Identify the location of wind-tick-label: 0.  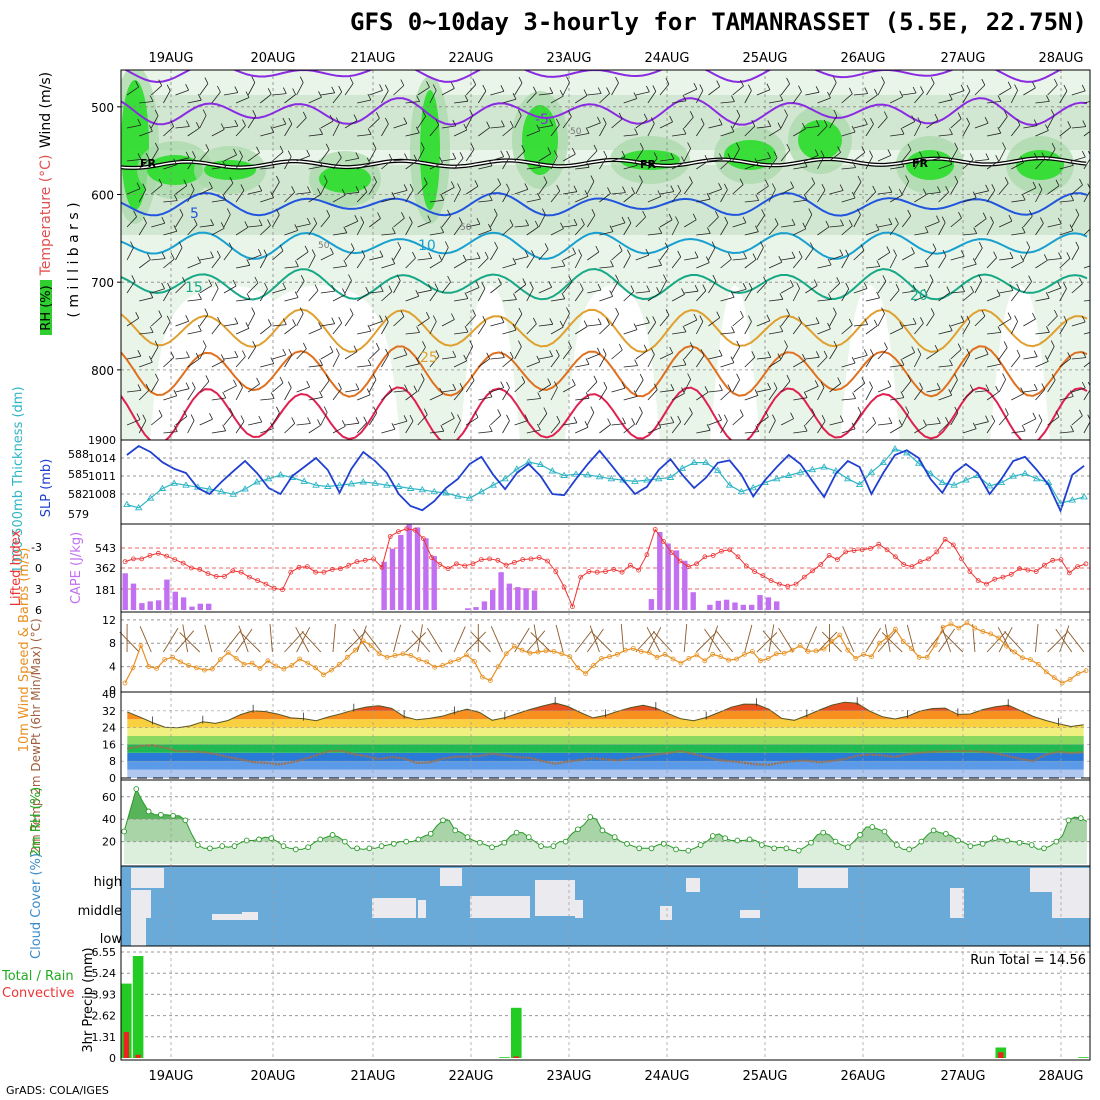
(112, 690).